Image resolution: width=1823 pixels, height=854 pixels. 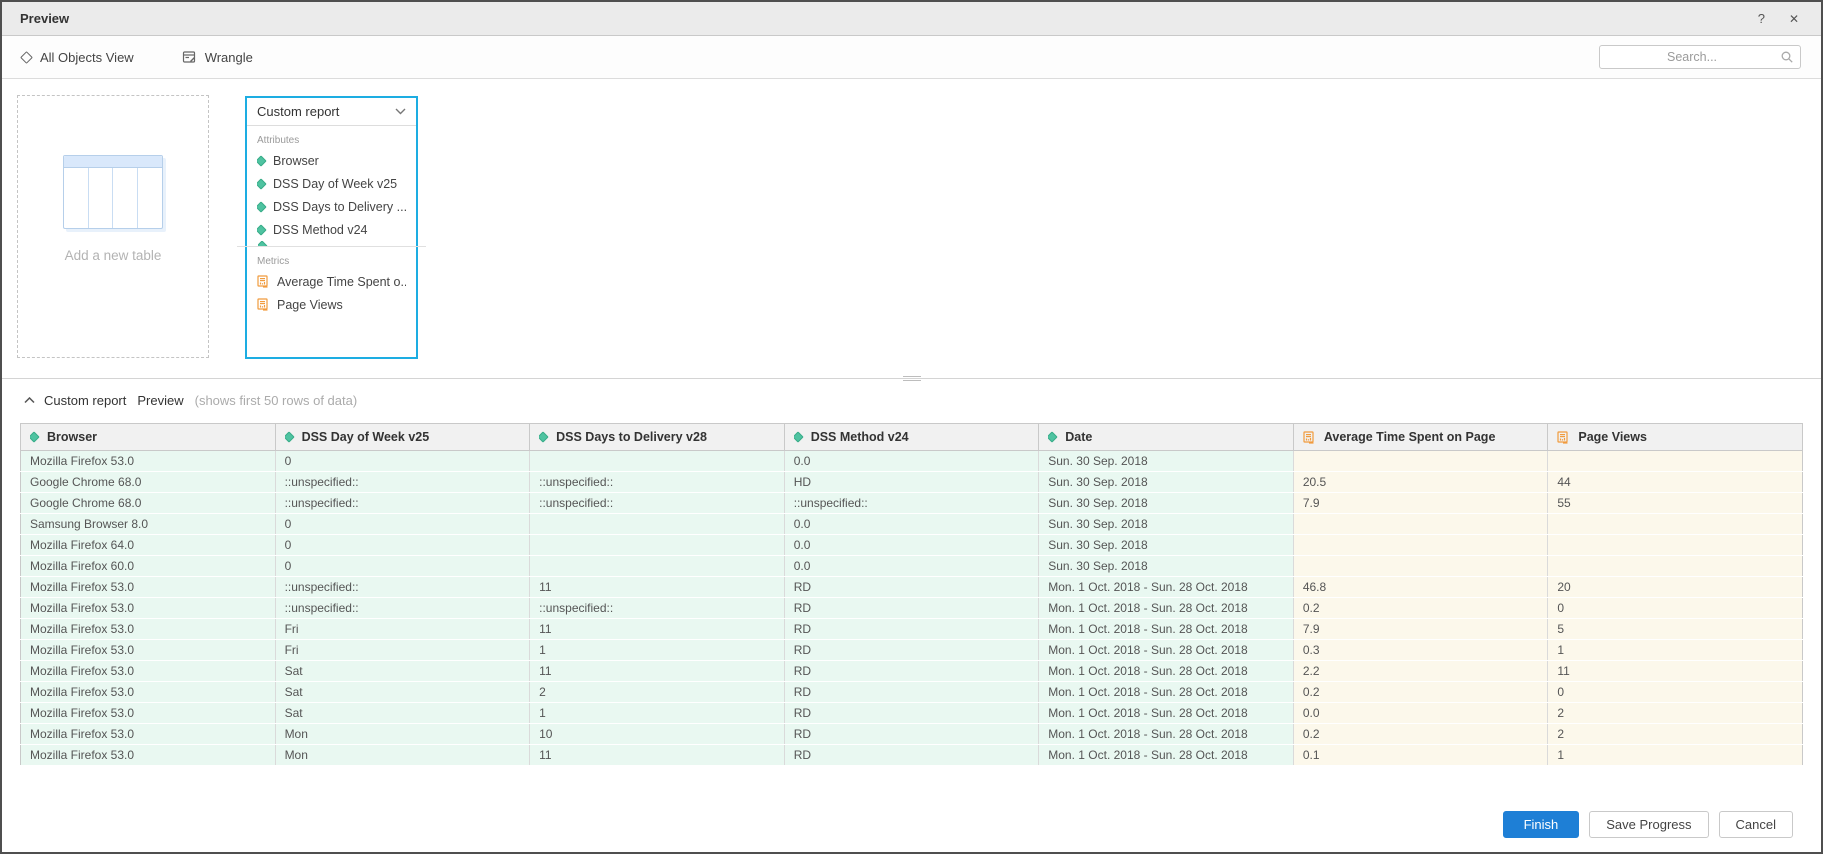 What do you see at coordinates (912, 713) in the screenshot?
I see `table-cell: RD` at bounding box center [912, 713].